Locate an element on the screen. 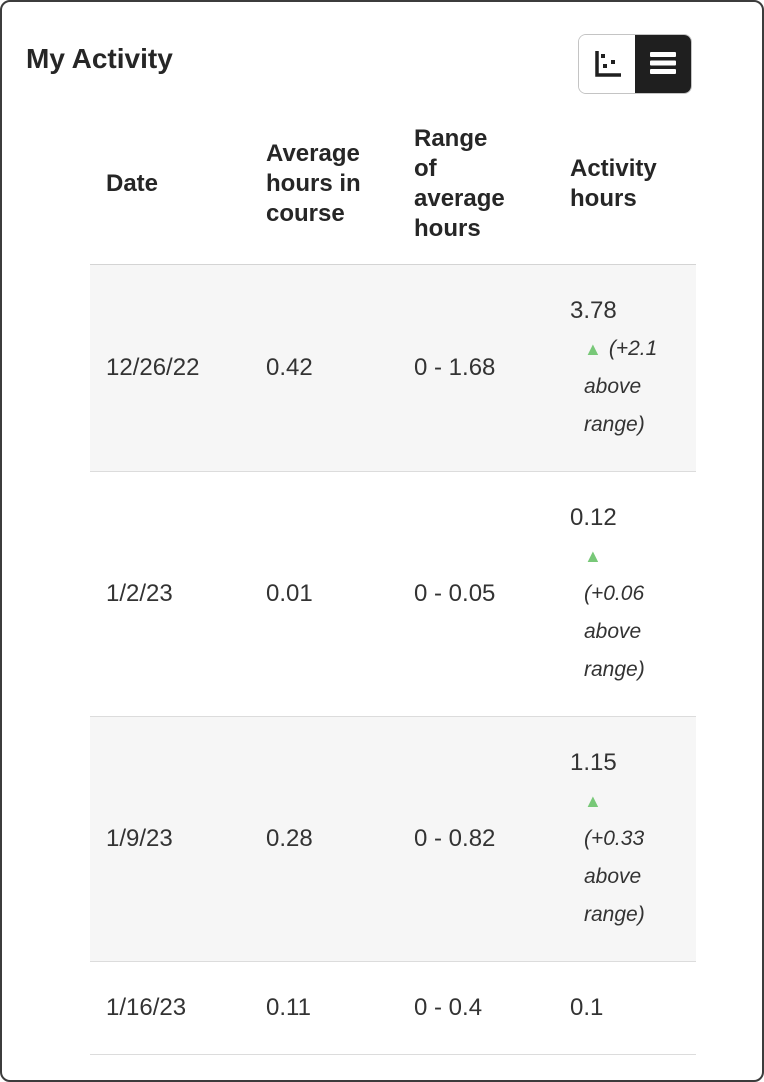 Image resolution: width=764 pixels, height=1082 pixels. trend-badge: ▲ (+2.1 above range) is located at coordinates (623, 387).